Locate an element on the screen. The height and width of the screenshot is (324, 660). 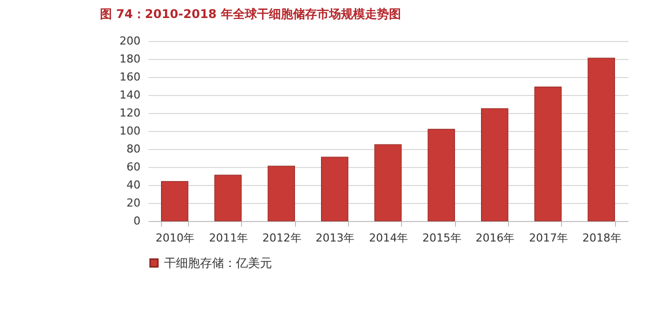
x-tick-label: 2018年 is located at coordinates (602, 238).